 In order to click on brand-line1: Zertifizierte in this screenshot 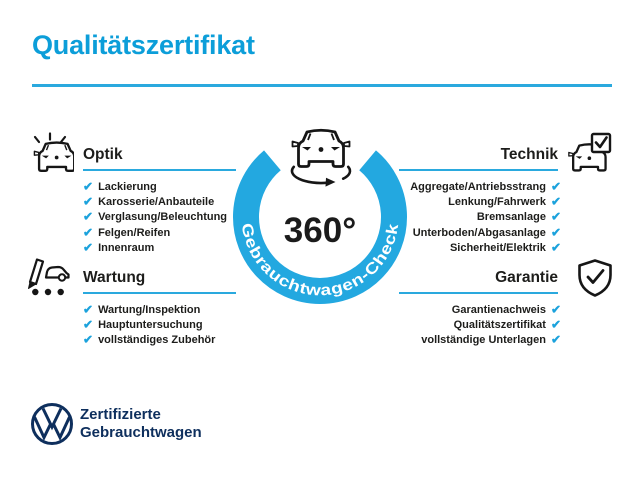, I will do `click(120, 414)`.